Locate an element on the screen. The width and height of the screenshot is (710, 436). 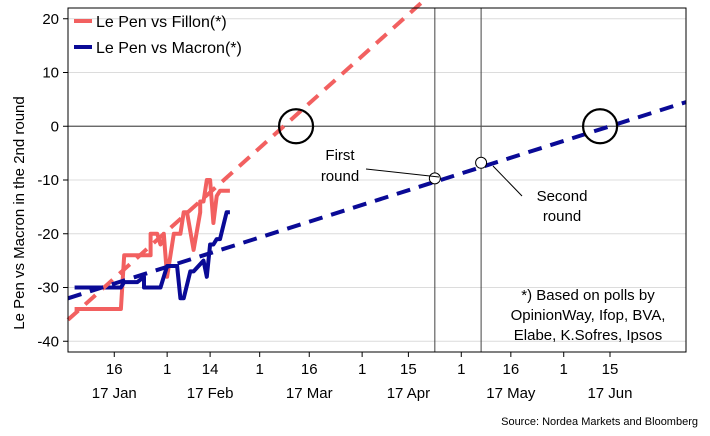
second-round-leader is located at coordinates (507, 181).